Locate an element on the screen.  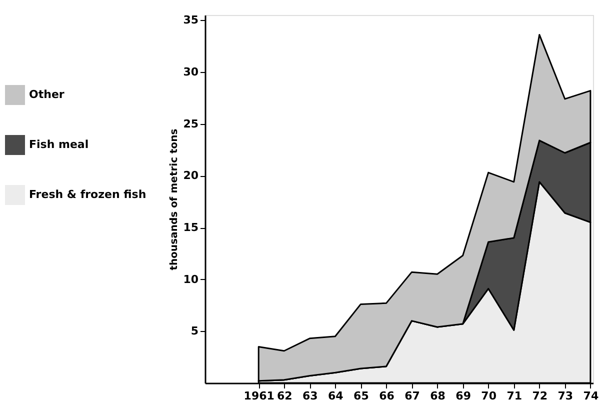
x-tick-label: 1961 is located at coordinates (259, 396).